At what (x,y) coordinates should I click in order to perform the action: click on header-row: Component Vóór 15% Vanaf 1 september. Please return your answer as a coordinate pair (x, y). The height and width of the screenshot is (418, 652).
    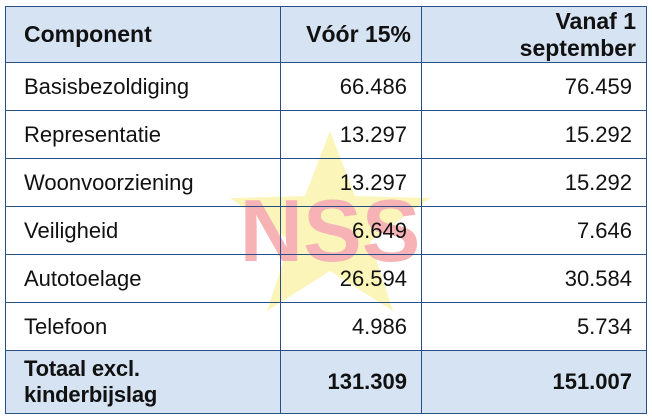
    Looking at the image, I should click on (326, 34).